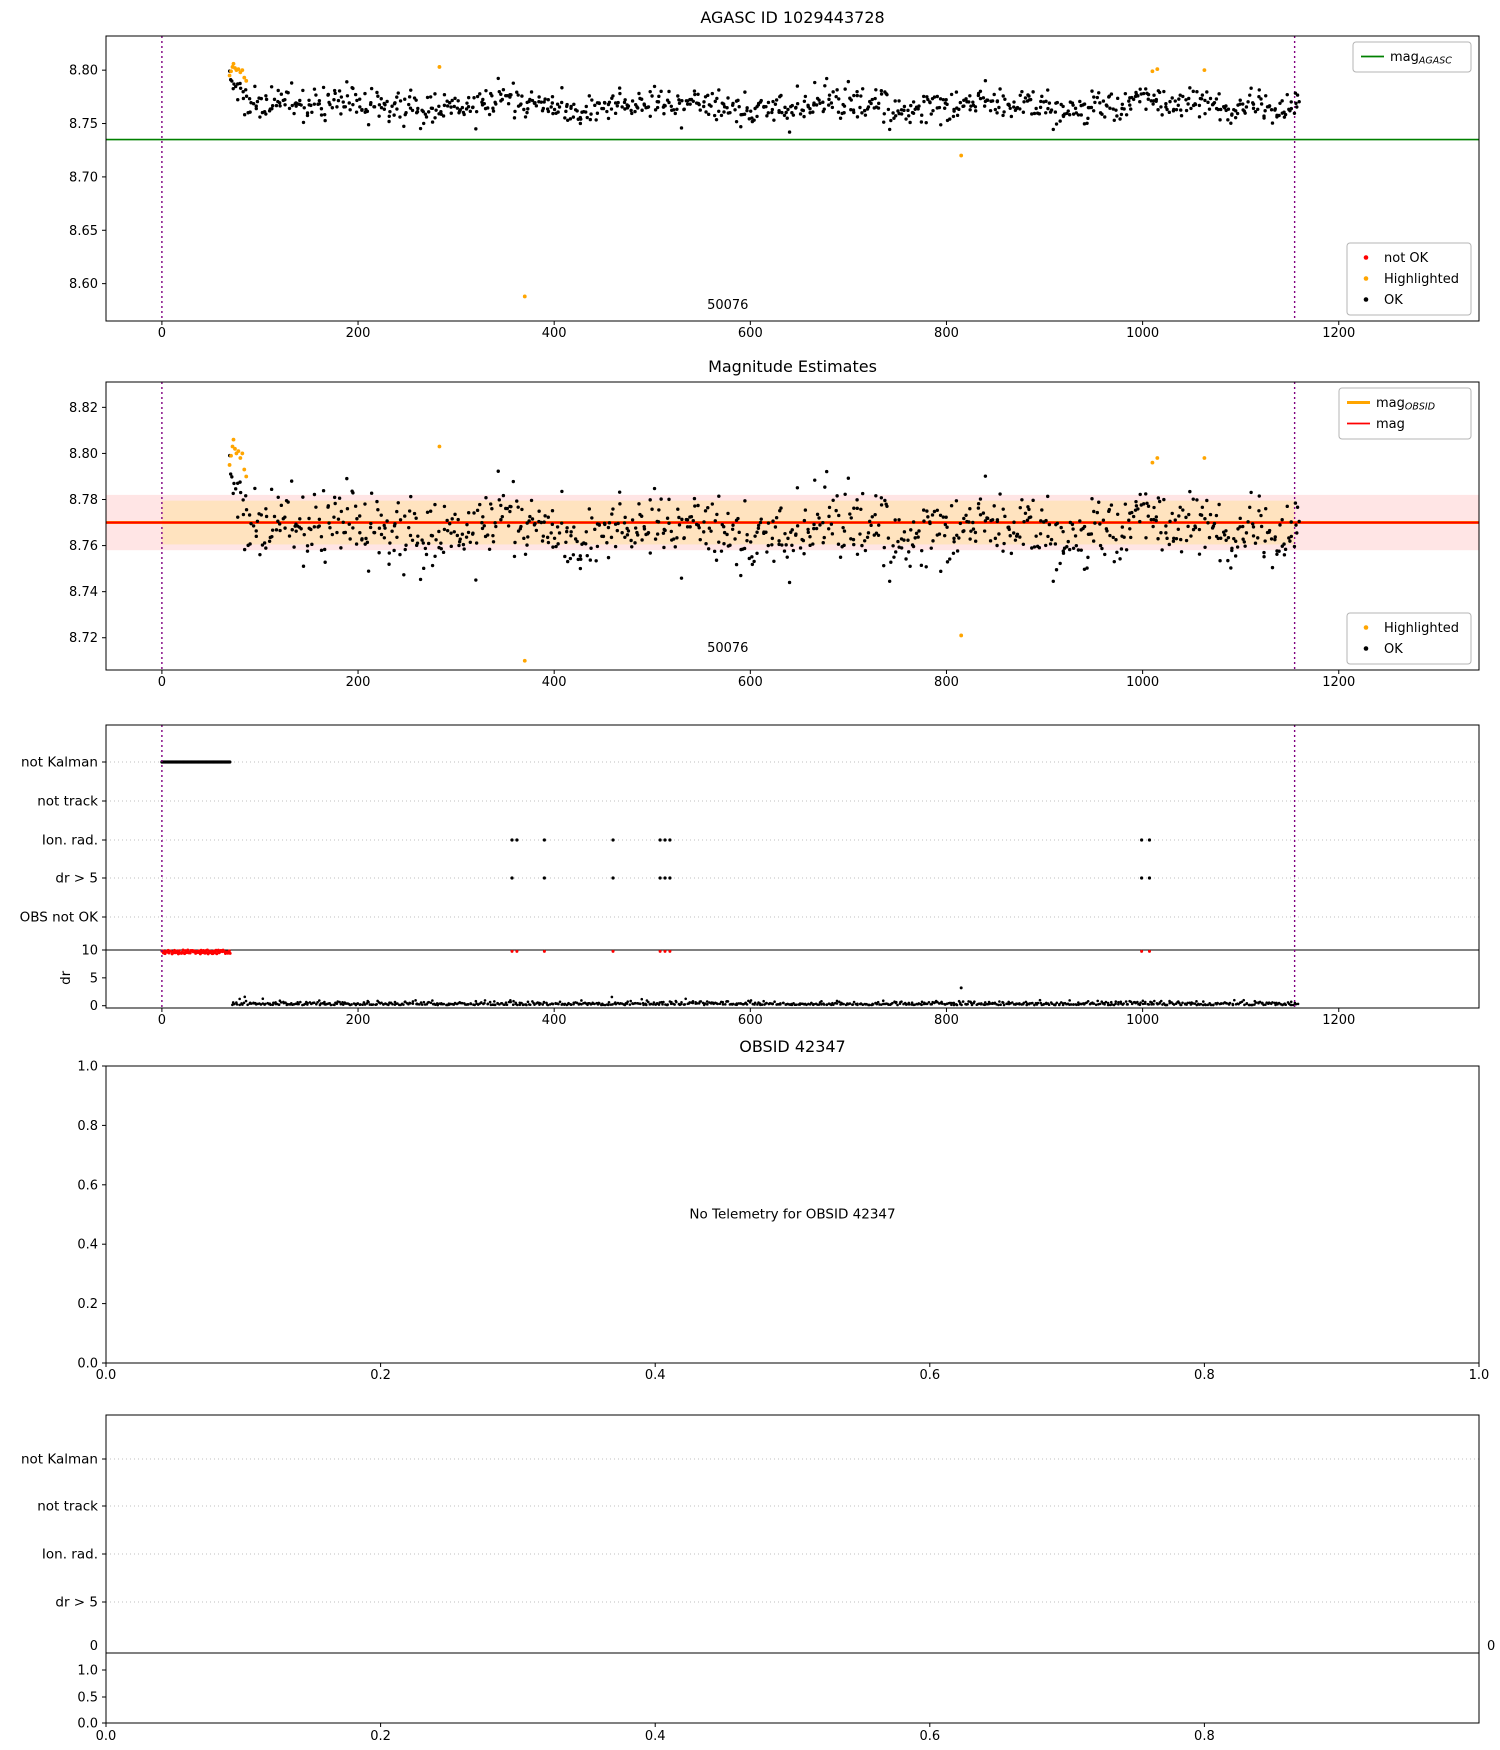 The image size is (1500, 1750). I want to click on svg-text: 8.82, so click(83, 408).